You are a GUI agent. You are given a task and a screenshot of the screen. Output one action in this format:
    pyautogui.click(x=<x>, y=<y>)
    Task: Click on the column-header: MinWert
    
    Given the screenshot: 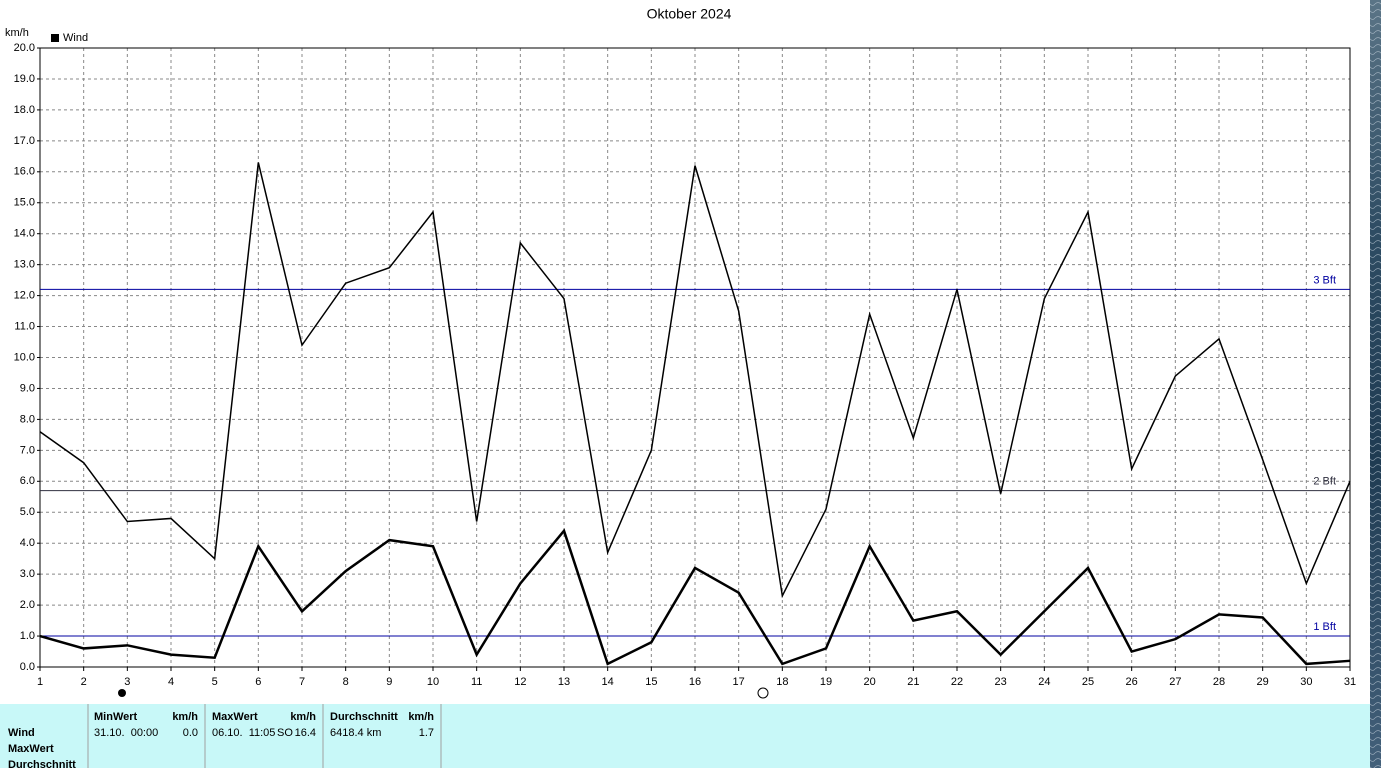 What is the action you would take?
    pyautogui.click(x=116, y=717)
    